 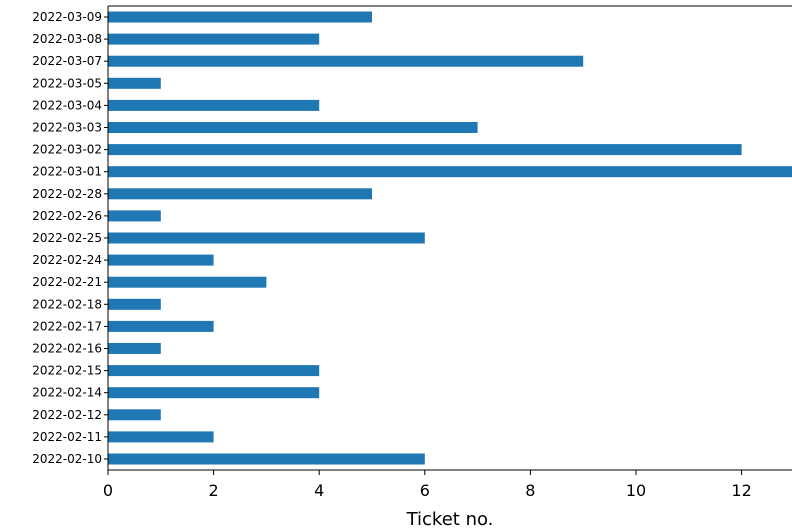 What do you see at coordinates (67, 172) in the screenshot?
I see `y-tick-label: 2022-03-01` at bounding box center [67, 172].